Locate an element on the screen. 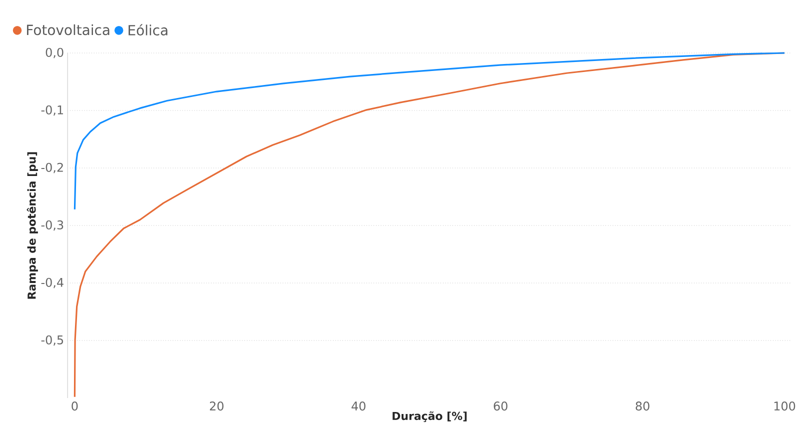 This screenshot has width=800, height=443. x-tick-label: 0 is located at coordinates (75, 406).